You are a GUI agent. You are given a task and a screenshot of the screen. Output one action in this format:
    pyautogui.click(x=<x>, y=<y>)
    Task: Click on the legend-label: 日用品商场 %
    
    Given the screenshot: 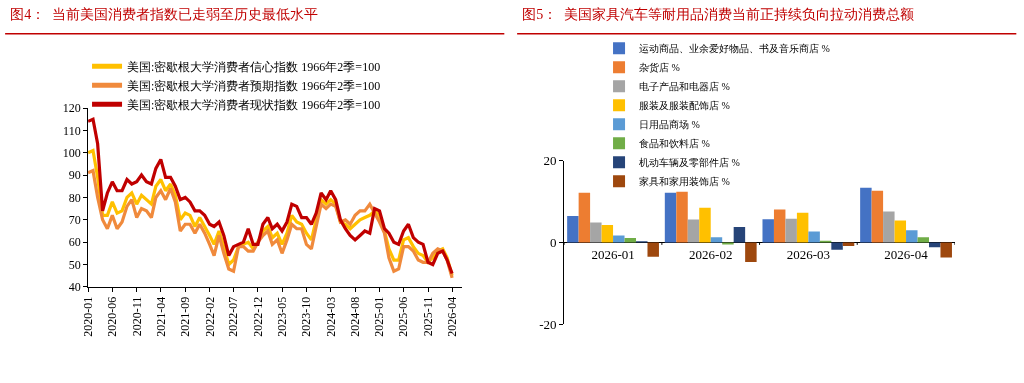 What is the action you would take?
    pyautogui.click(x=669, y=125)
    